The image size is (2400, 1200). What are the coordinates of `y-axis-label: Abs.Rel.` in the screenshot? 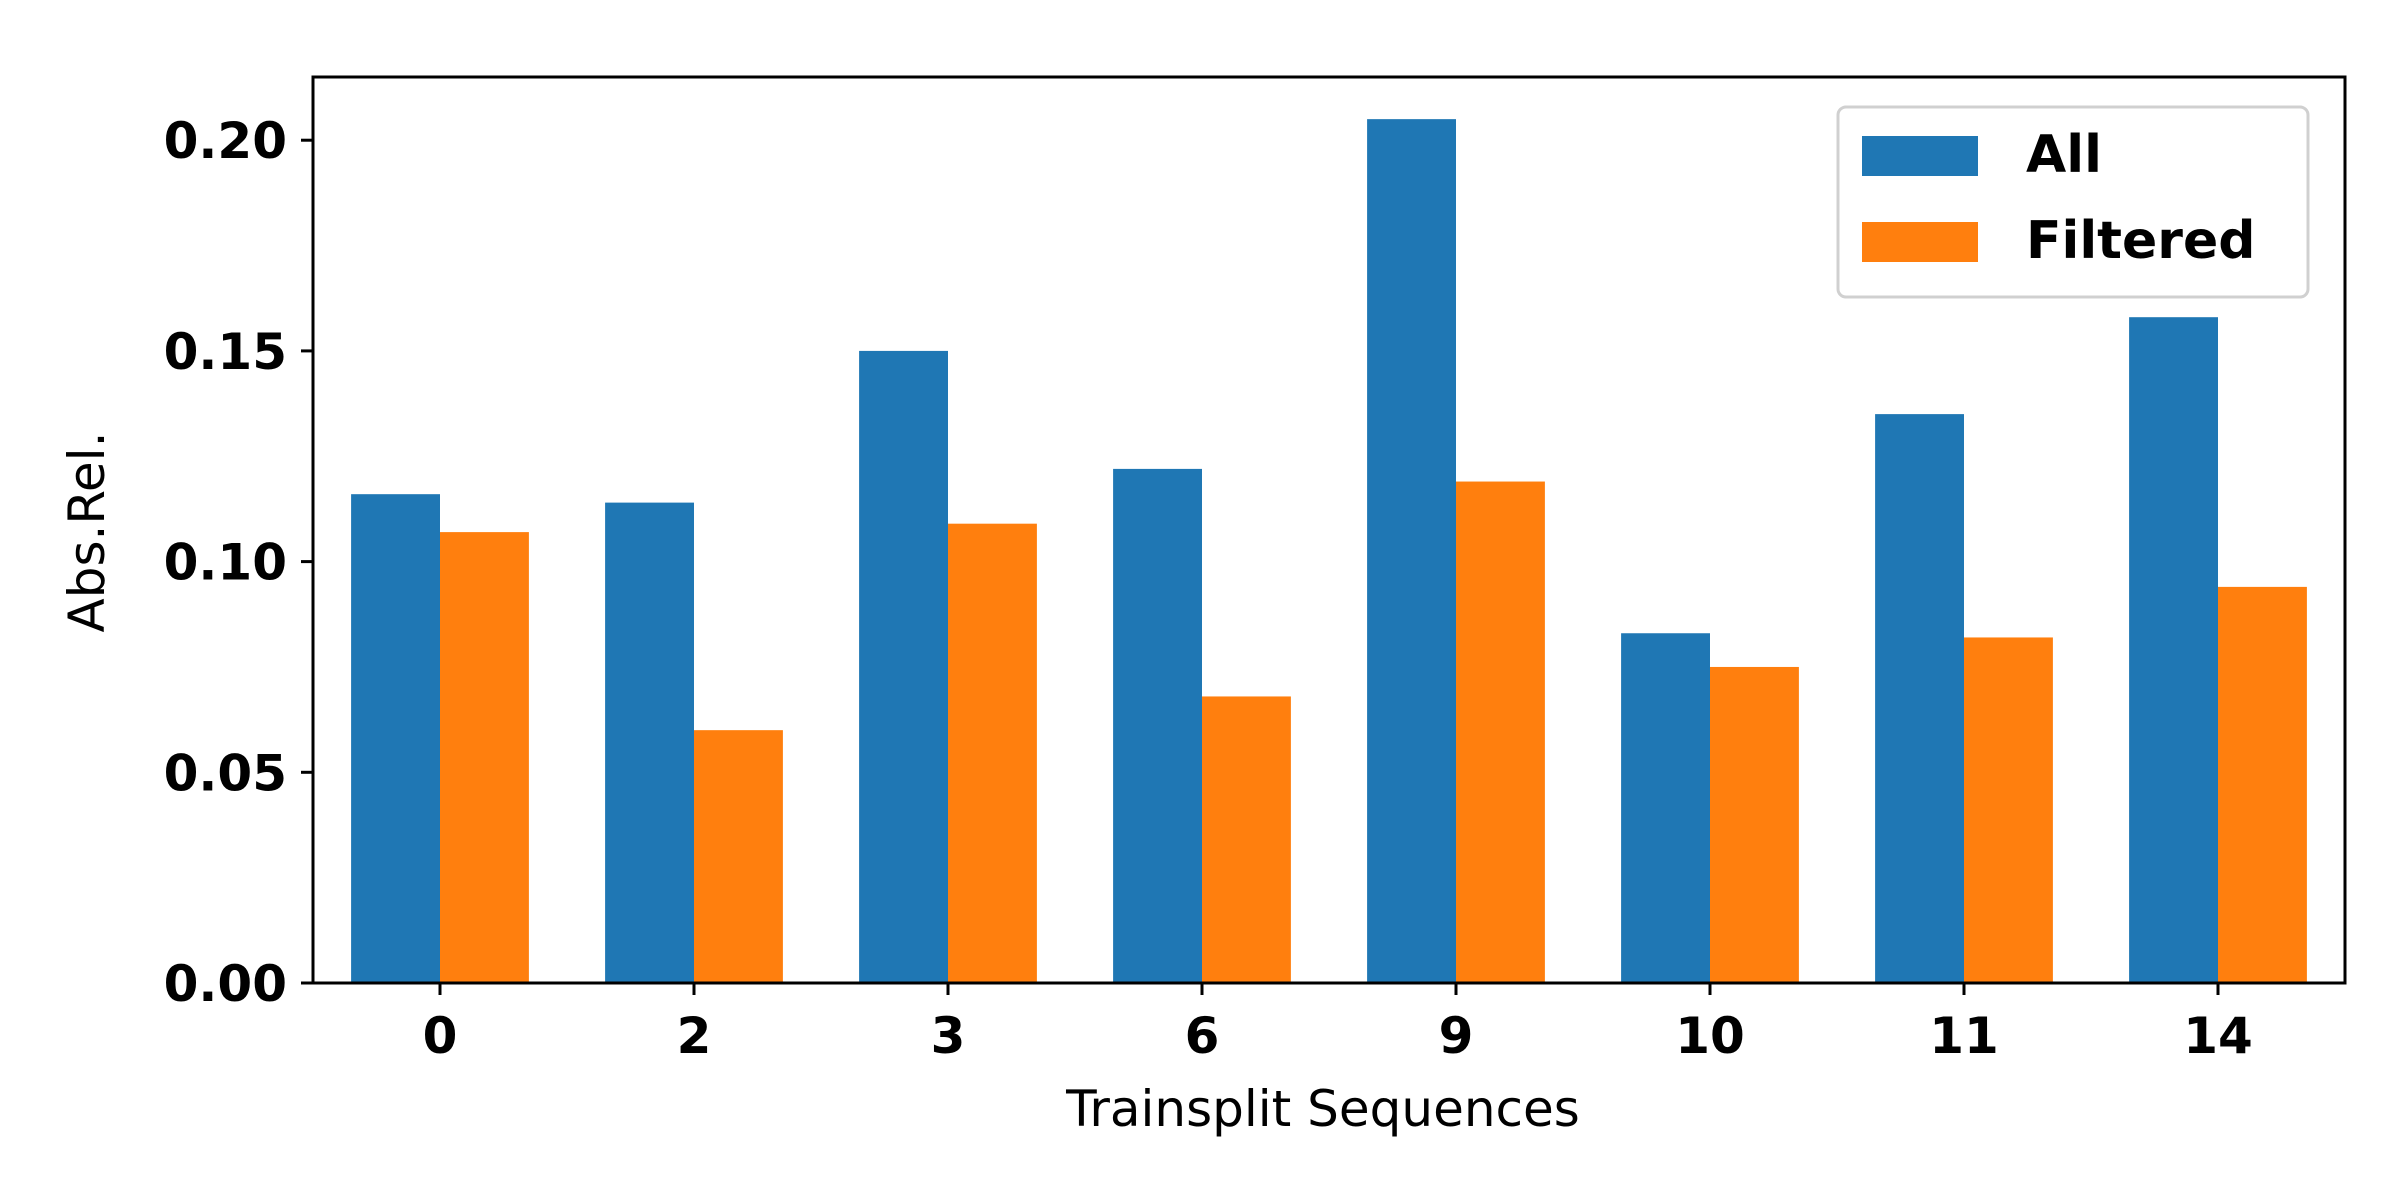 It's located at (87, 532).